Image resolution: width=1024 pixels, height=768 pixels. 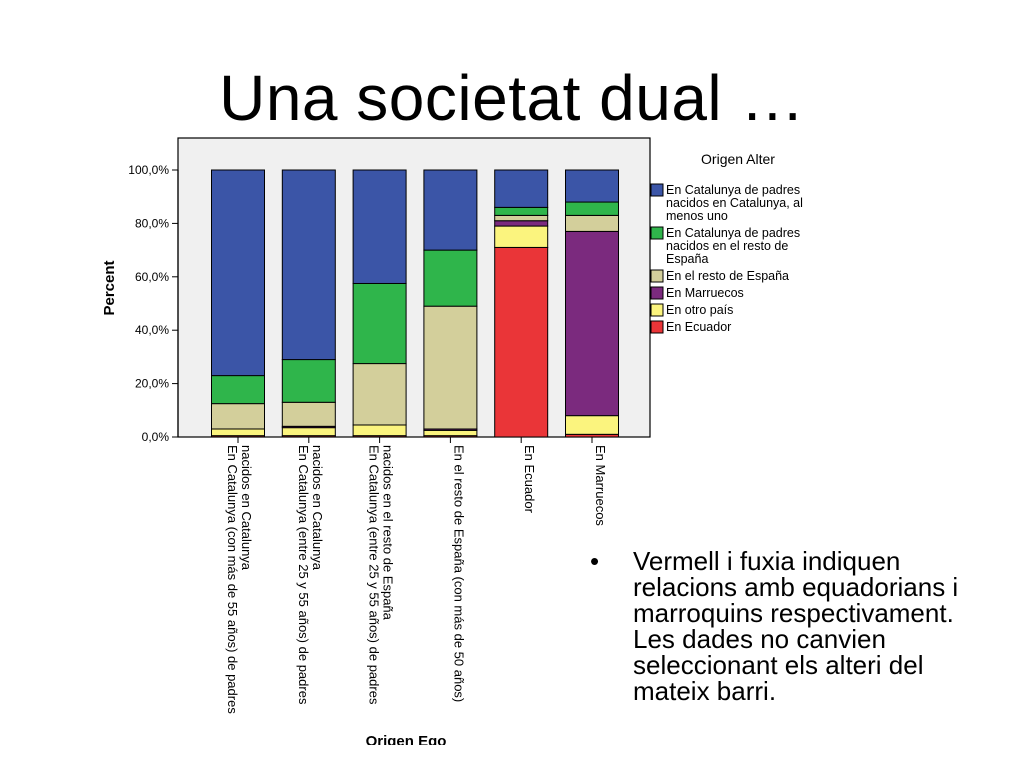 I want to click on y-tick-label: 60,0%, so click(x=152, y=277).